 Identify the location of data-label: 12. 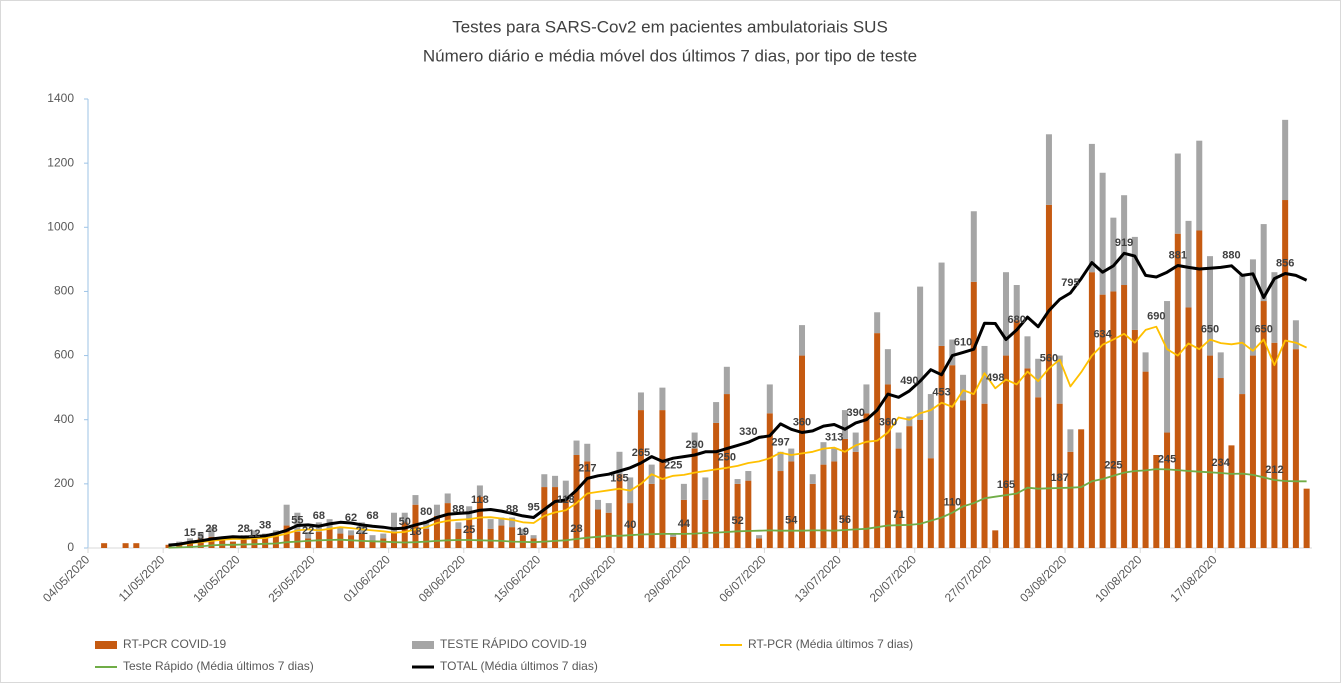
(254, 534).